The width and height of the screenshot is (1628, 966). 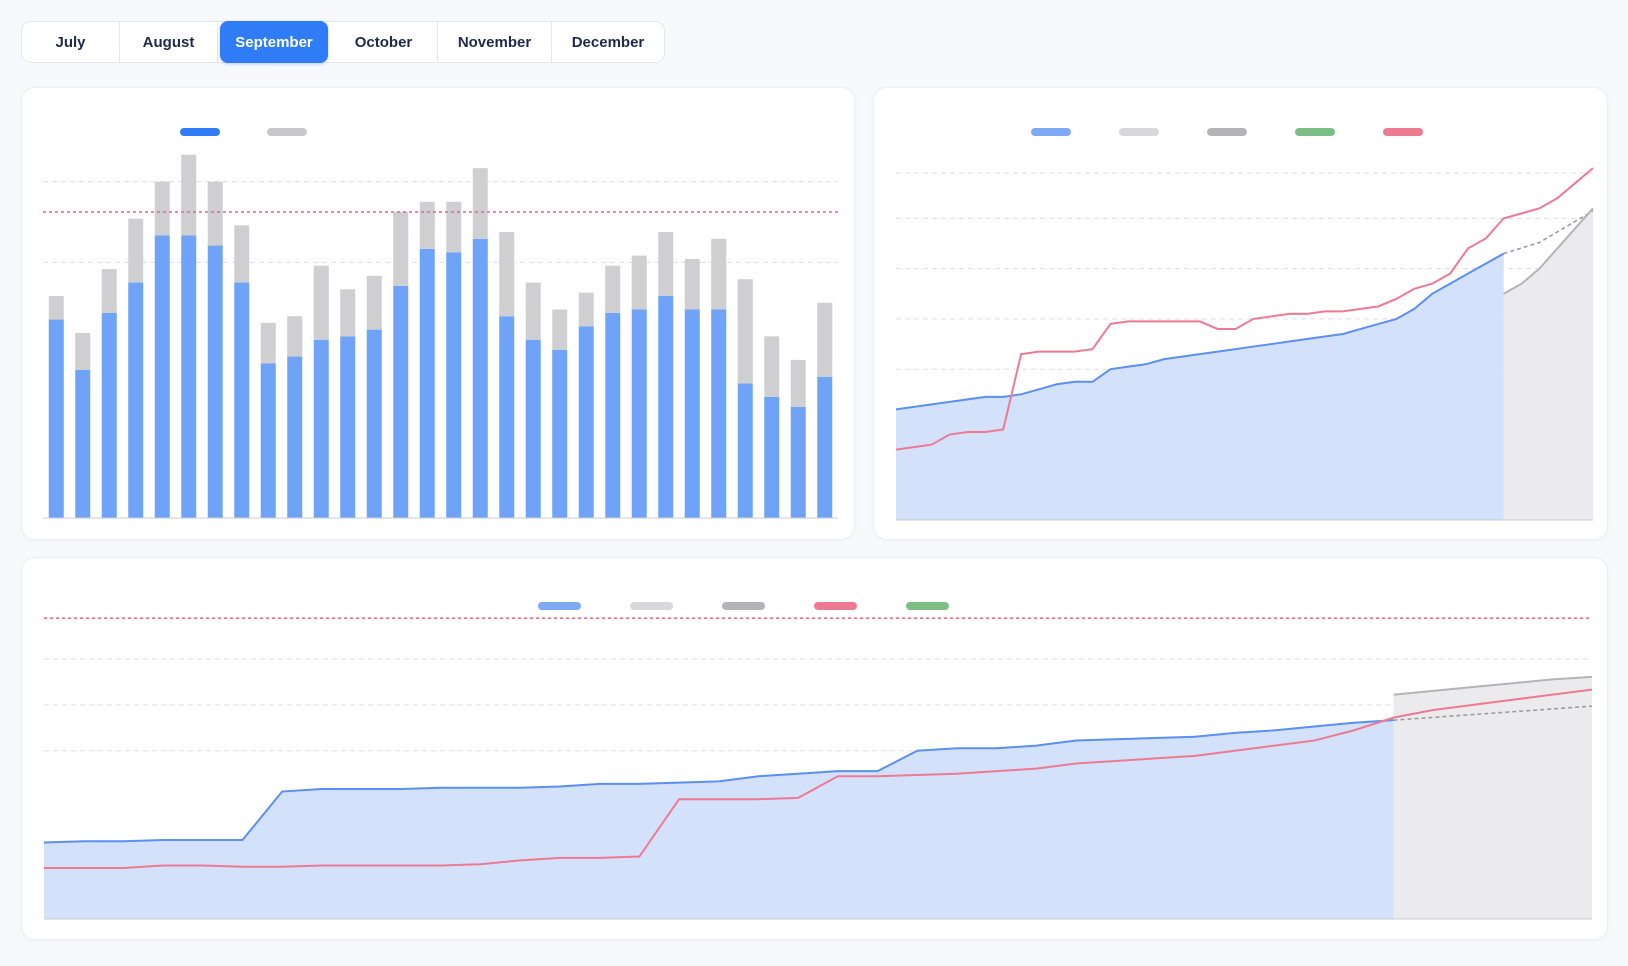 What do you see at coordinates (608, 42) in the screenshot?
I see `tab-december: December` at bounding box center [608, 42].